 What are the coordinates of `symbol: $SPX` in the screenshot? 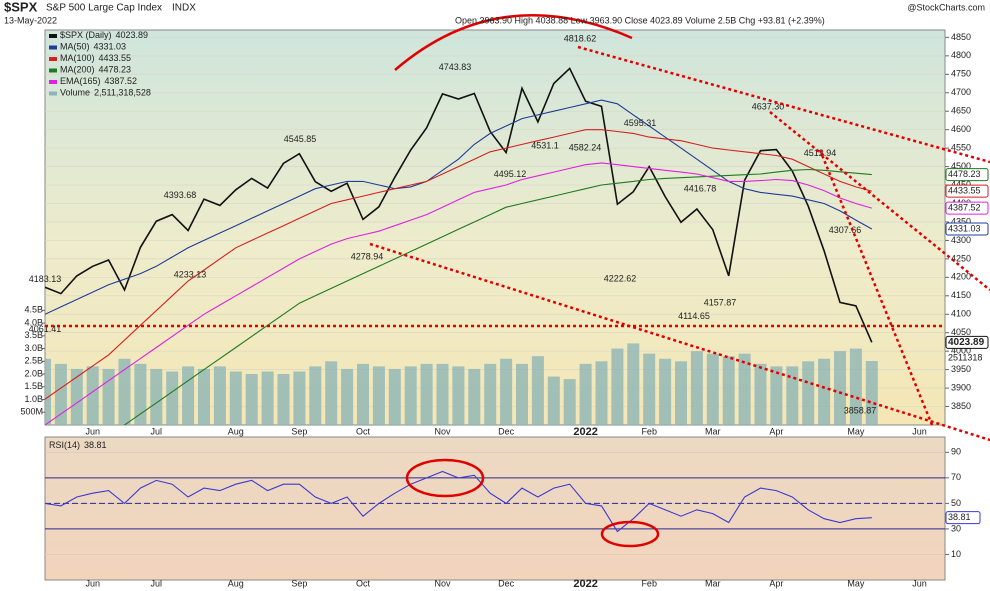 It's located at (21, 7).